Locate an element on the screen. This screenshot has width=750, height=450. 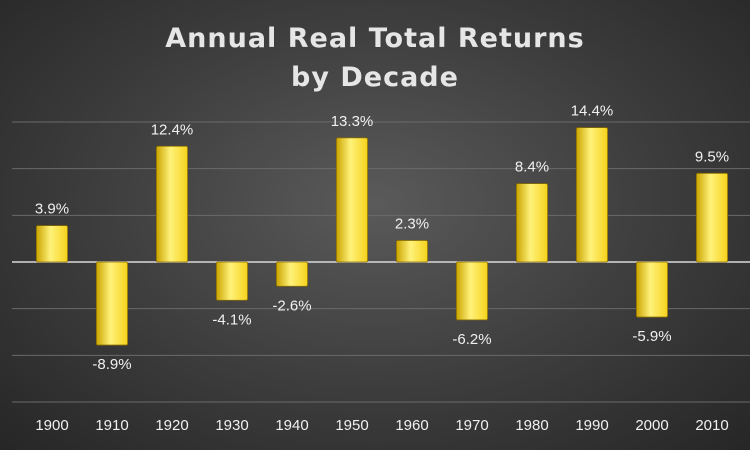
data-label-1940: -2.6% is located at coordinates (291, 305).